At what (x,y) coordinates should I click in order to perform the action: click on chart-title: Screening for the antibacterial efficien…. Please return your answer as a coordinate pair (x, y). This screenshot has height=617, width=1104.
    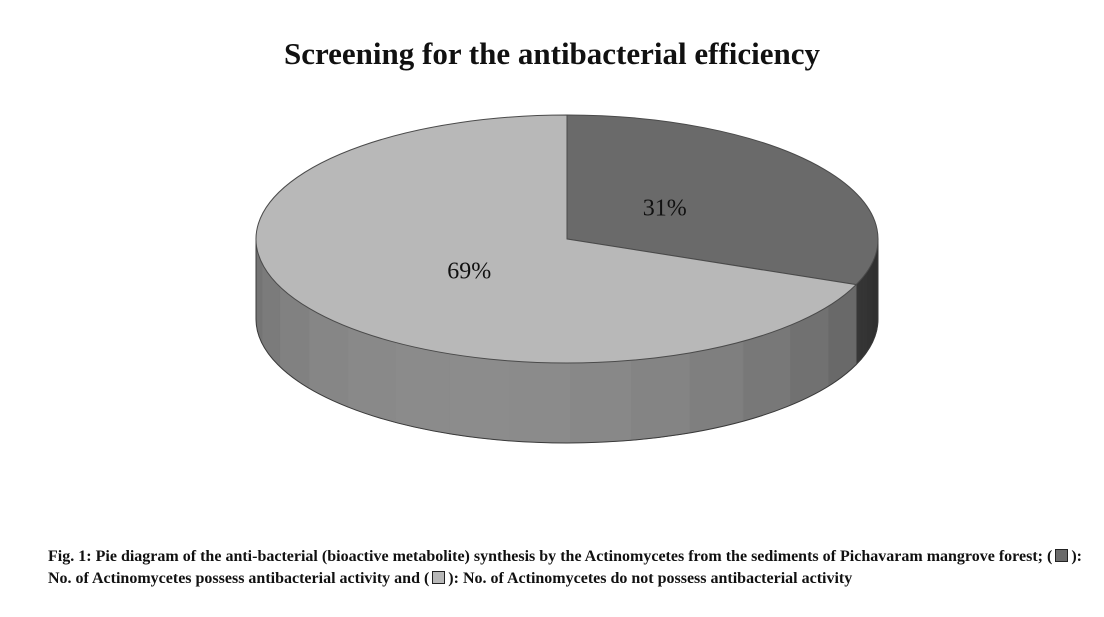
    Looking at the image, I should click on (552, 53).